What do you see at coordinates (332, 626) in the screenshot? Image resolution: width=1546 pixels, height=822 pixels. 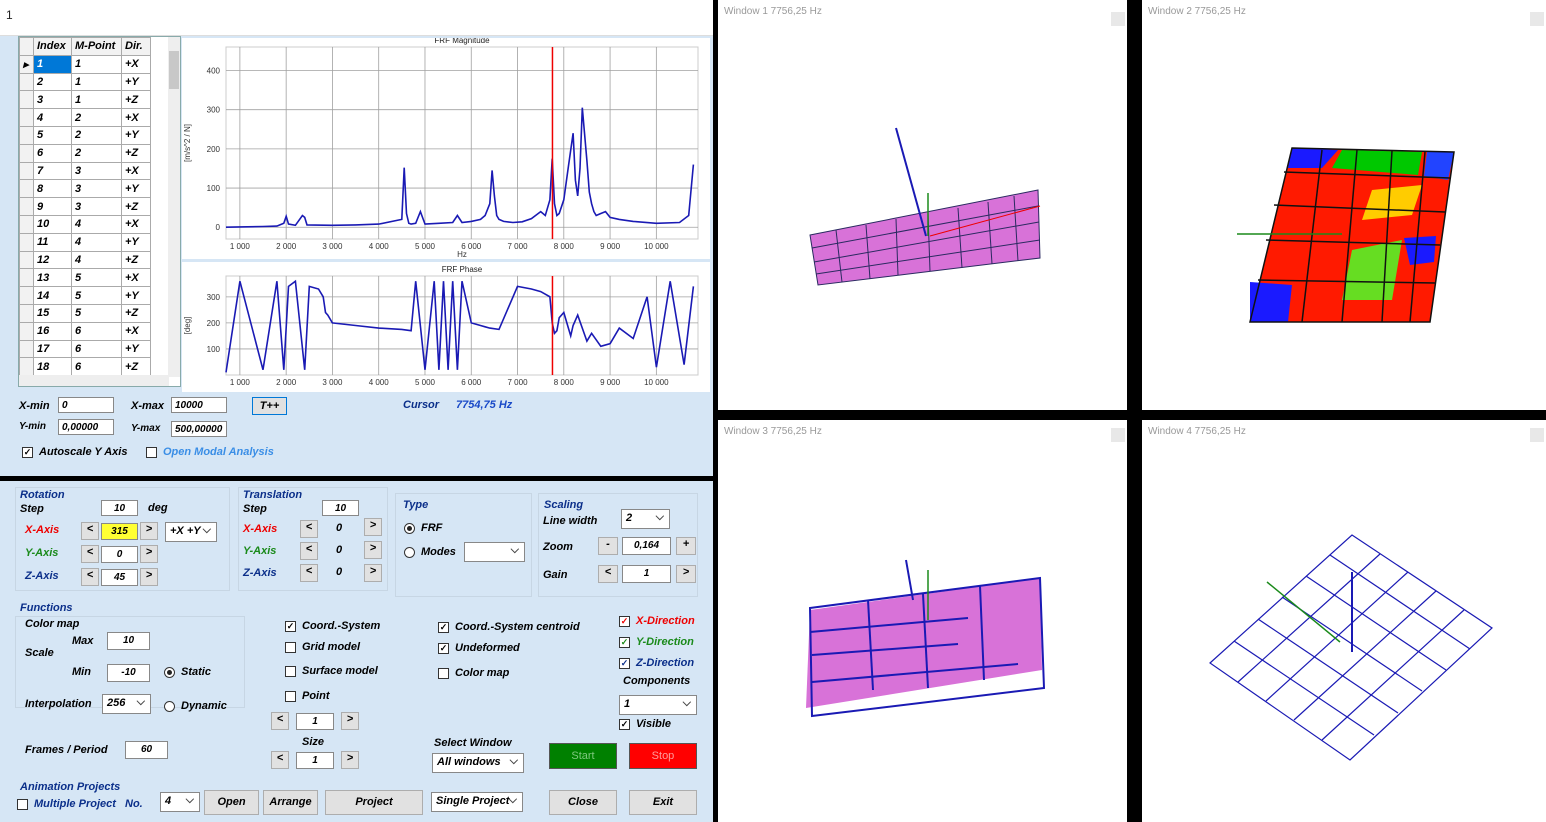 I see `coord-system-checkbox: ✓ Coord.-System` at bounding box center [332, 626].